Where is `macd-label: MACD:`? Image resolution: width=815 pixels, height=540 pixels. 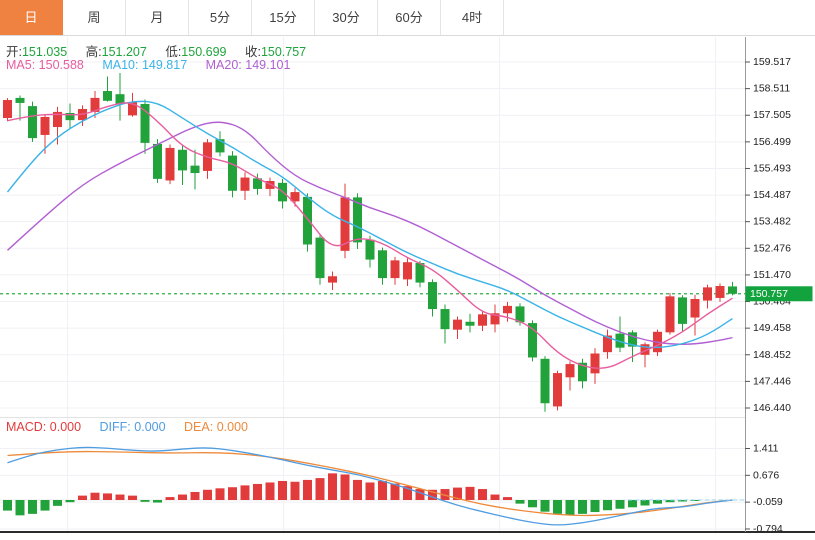 macd-label: MACD: is located at coordinates (26, 427).